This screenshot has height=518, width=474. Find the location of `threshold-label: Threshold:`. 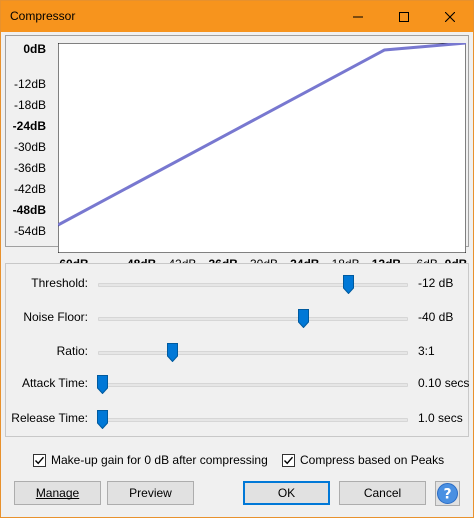

threshold-label: Threshold: is located at coordinates (59, 283).